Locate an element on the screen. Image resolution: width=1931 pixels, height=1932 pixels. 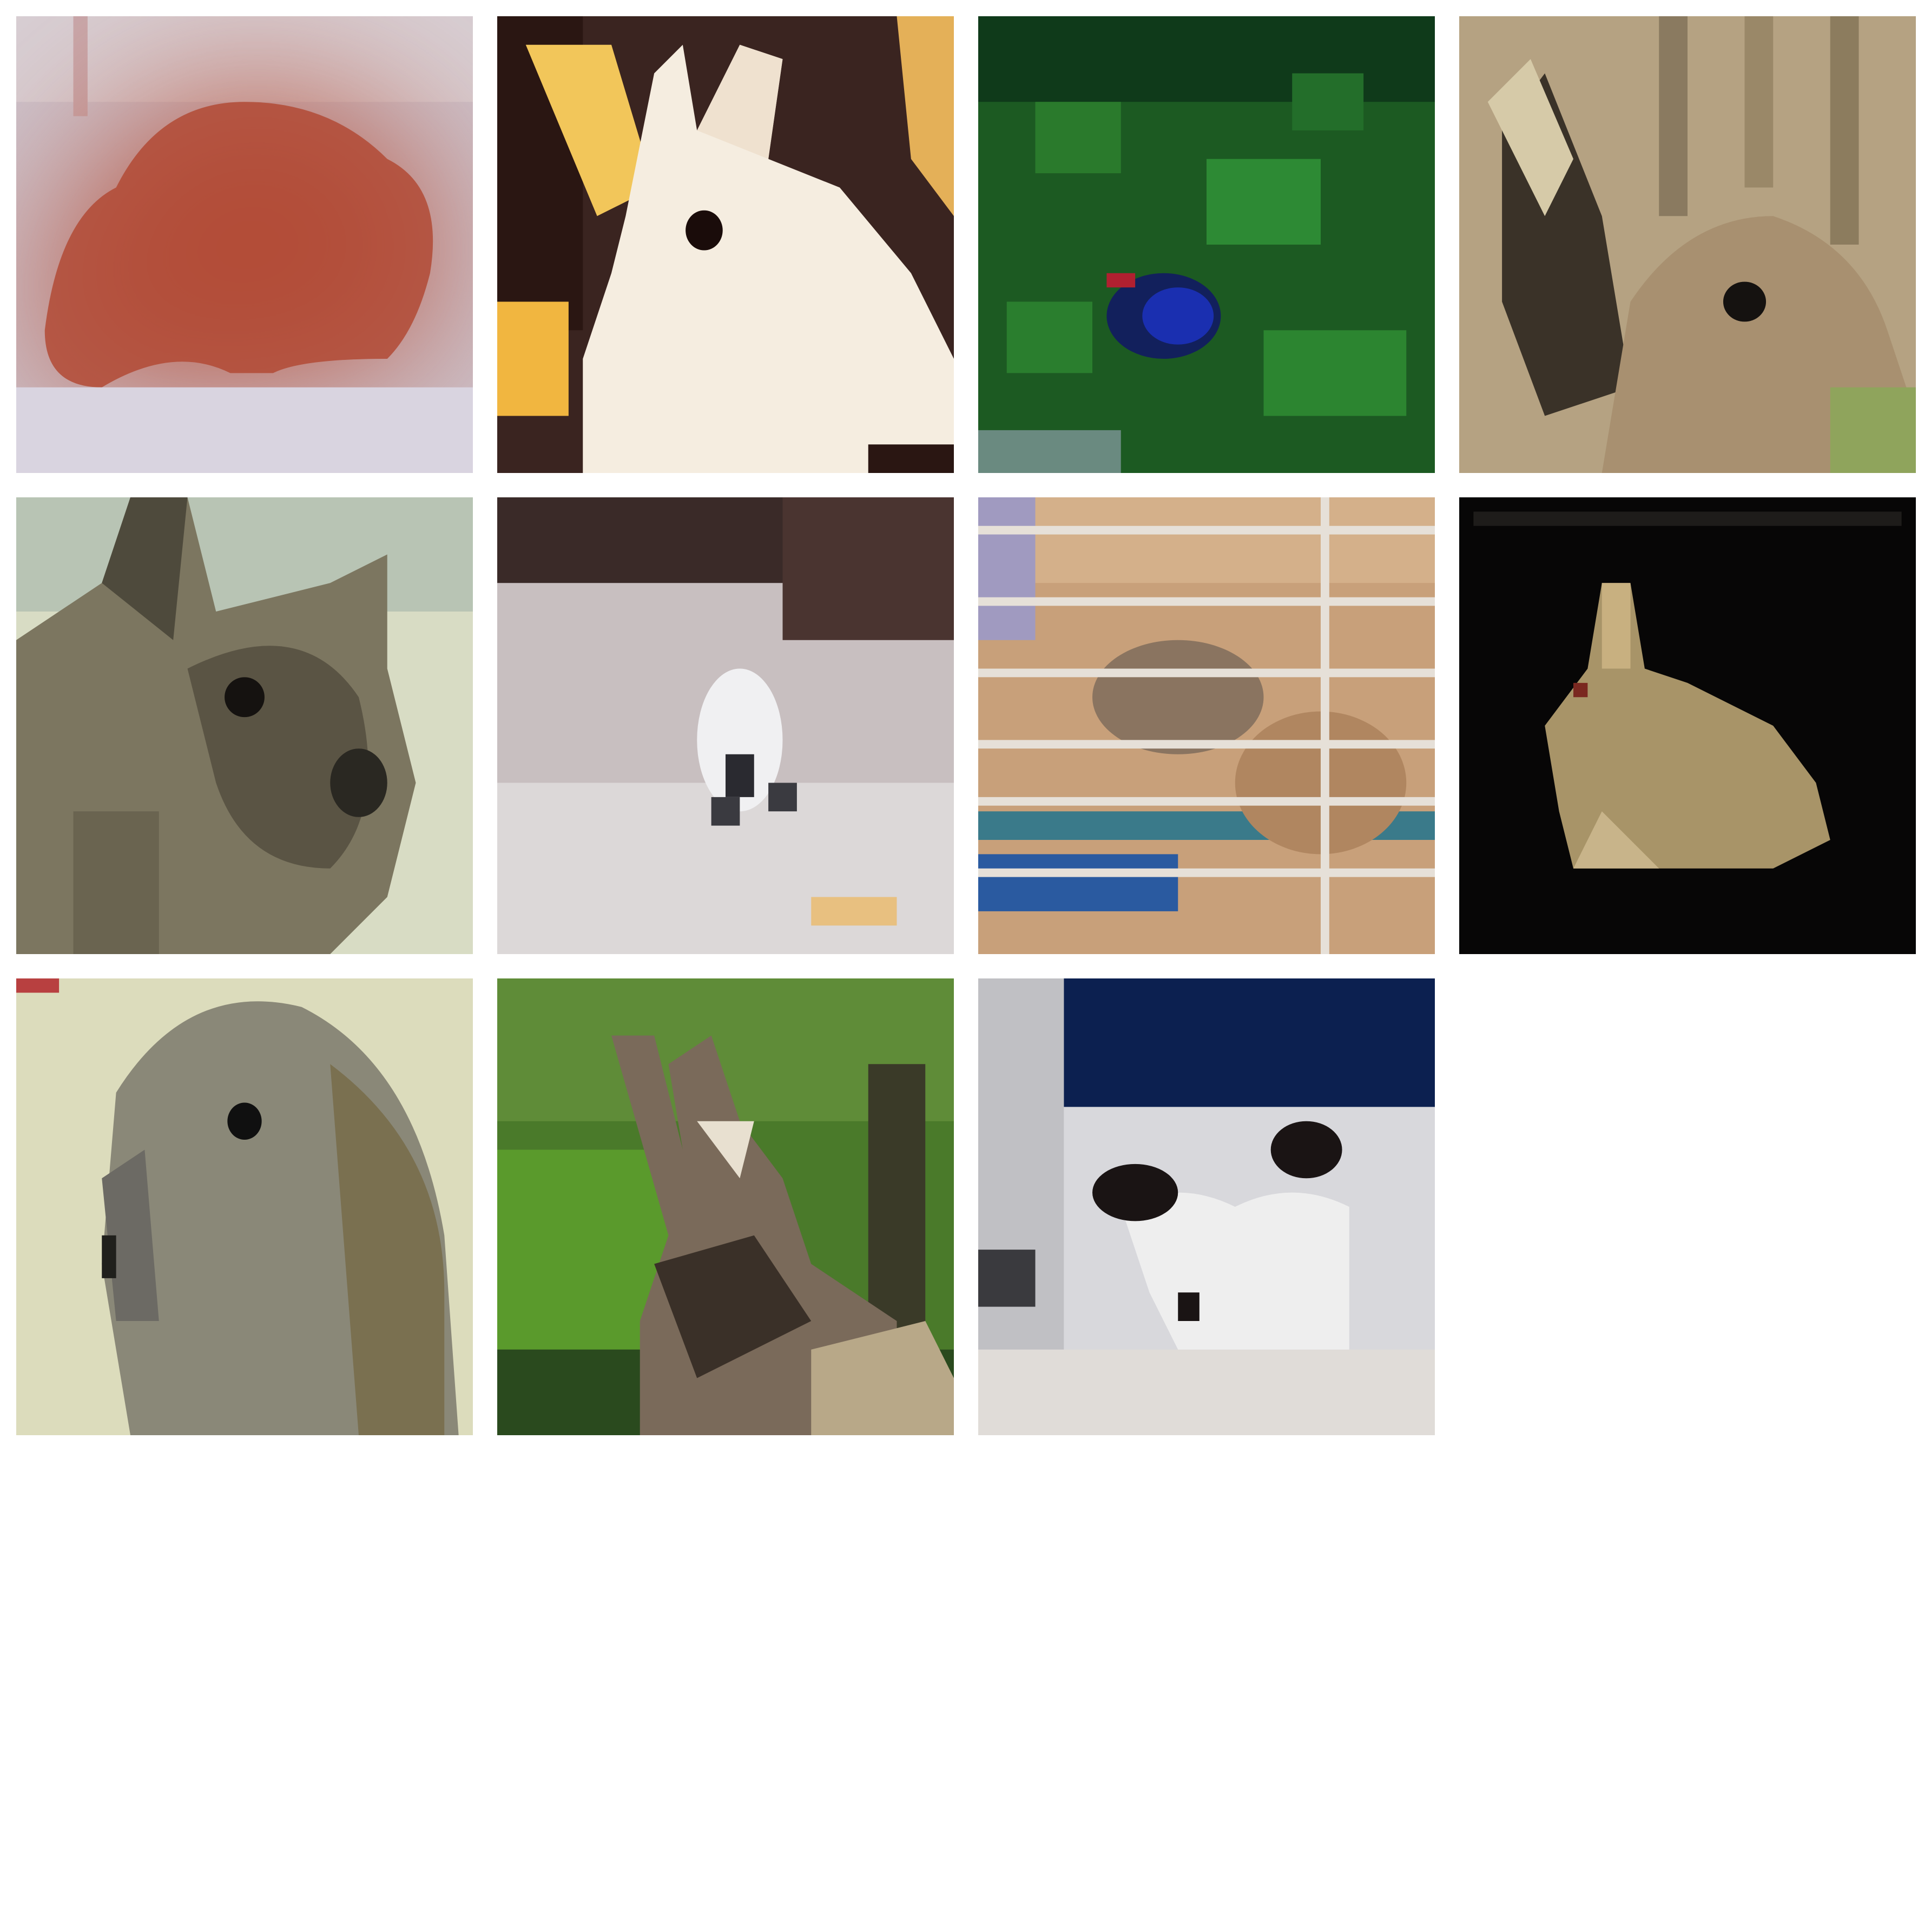
grey-rabbit-image is located at coordinates (244, 725).